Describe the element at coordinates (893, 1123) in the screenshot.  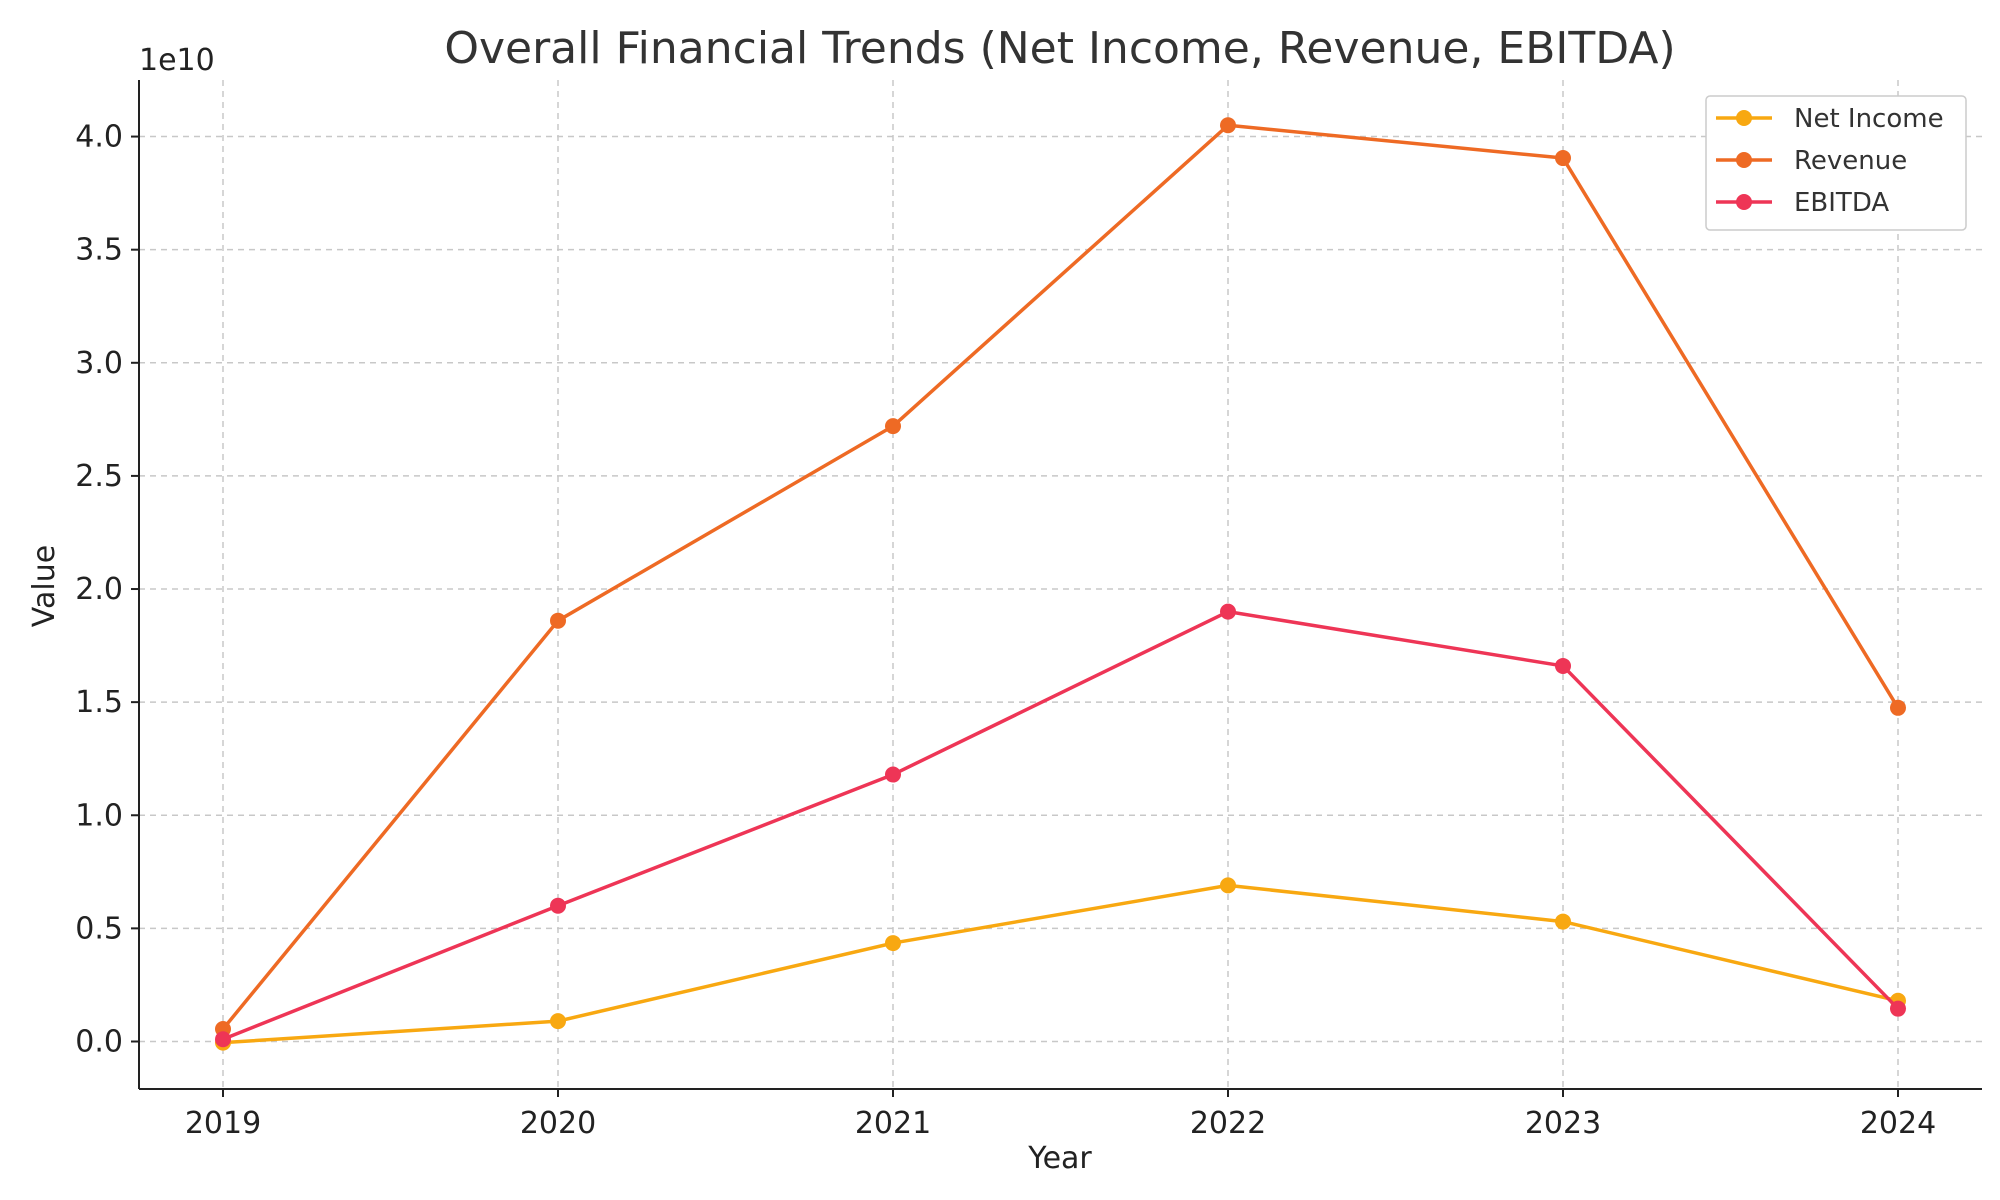
I see `x-tick-label: 2021` at that location.